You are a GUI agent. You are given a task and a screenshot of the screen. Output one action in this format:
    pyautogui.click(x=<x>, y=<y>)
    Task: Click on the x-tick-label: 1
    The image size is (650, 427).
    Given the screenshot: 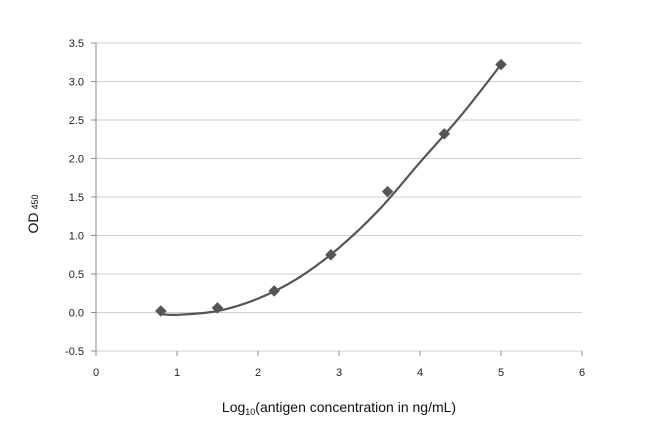 What is the action you would take?
    pyautogui.click(x=177, y=373)
    